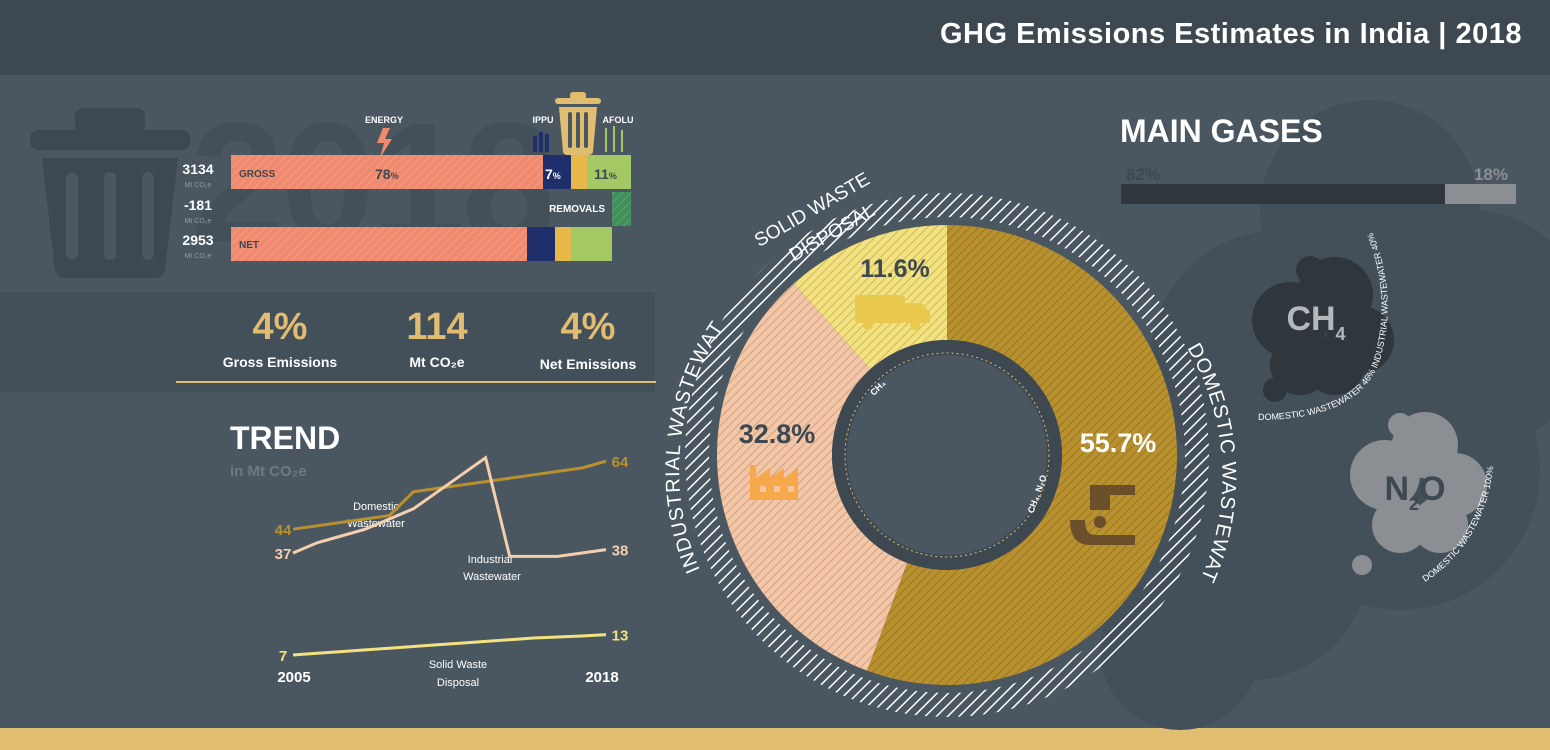 The image size is (1550, 750). What do you see at coordinates (280, 362) in the screenshot?
I see `kpi-gross-label: Gross Emissions` at bounding box center [280, 362].